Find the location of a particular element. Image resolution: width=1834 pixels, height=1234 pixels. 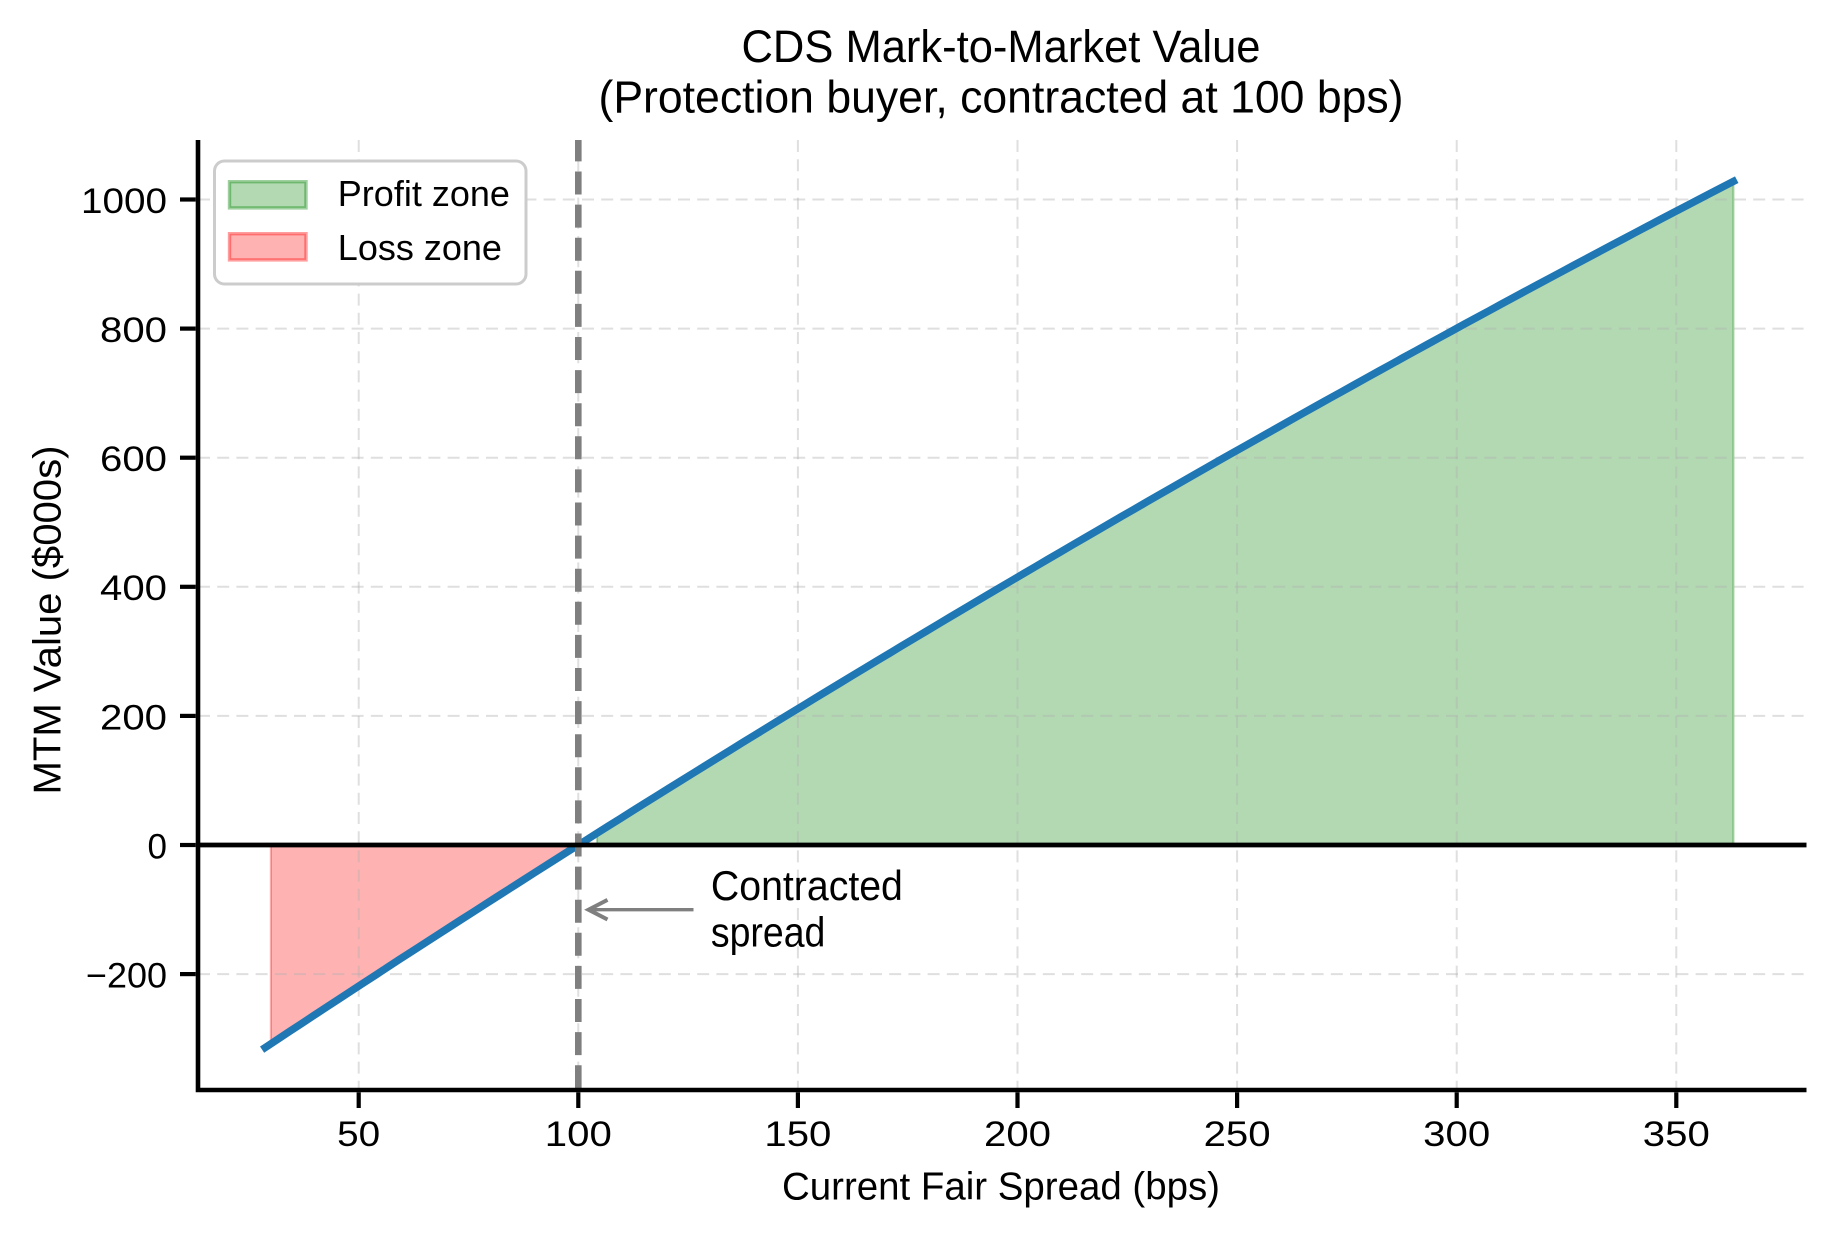

svg-text: 400 is located at coordinates (133, 588).